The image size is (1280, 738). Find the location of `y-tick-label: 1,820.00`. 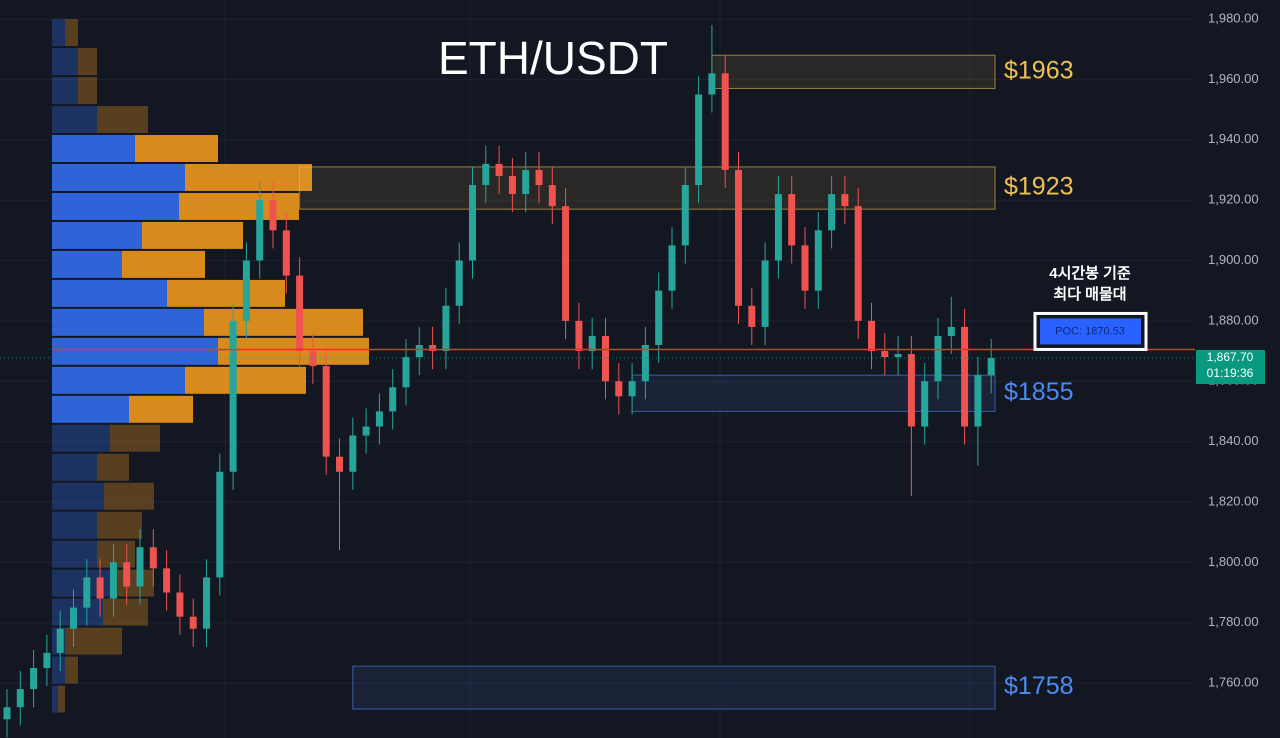

y-tick-label: 1,820.00 is located at coordinates (1233, 500).